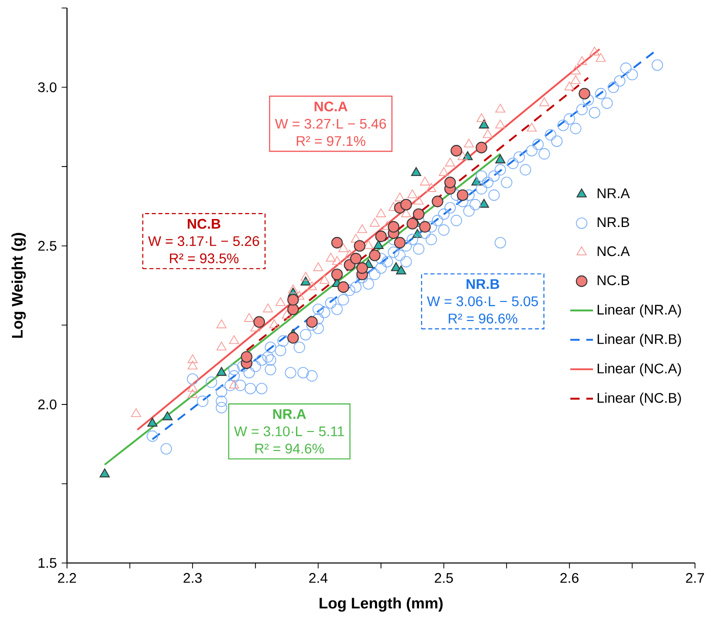 The height and width of the screenshot is (640, 717). What do you see at coordinates (67, 578) in the screenshot?
I see `x-tick-label: 2.2` at bounding box center [67, 578].